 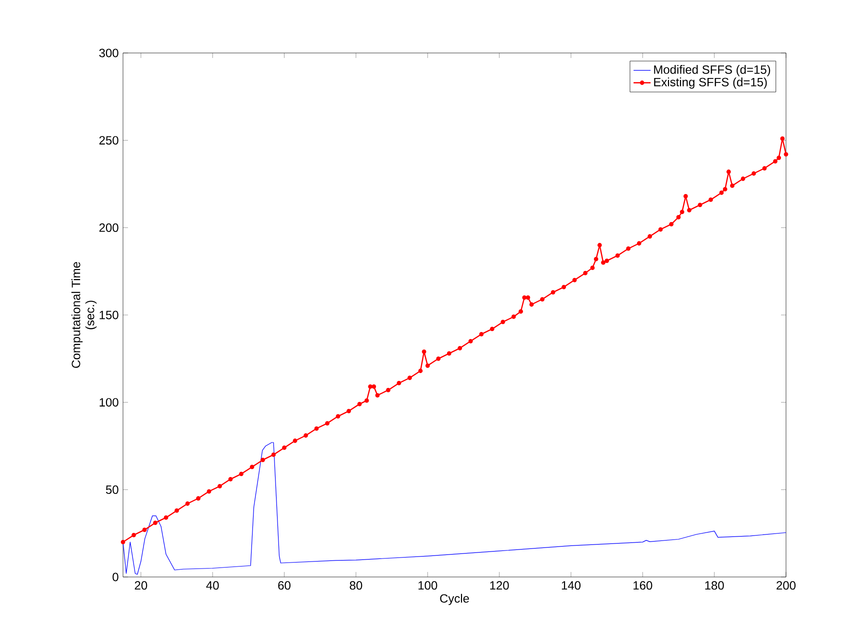 What do you see at coordinates (643, 585) in the screenshot?
I see `x-tick-label: 160` at bounding box center [643, 585].